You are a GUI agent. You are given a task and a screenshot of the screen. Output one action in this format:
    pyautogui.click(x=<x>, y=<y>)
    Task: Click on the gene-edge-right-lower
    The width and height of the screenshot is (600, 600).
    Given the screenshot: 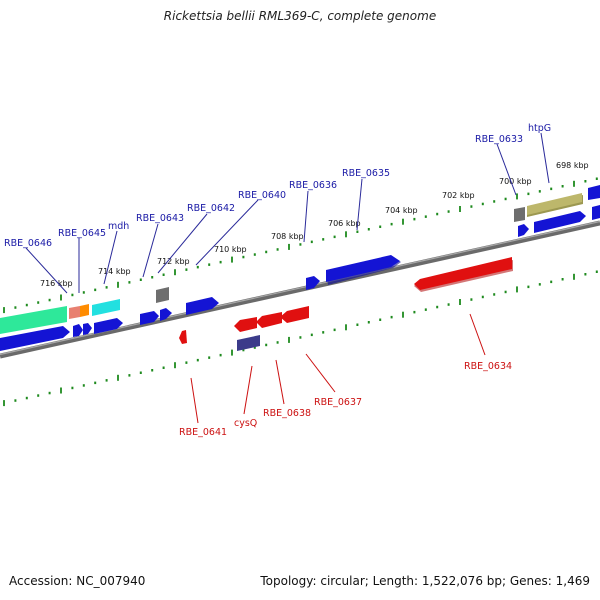 What is the action you would take?
    pyautogui.click(x=596, y=212)
    